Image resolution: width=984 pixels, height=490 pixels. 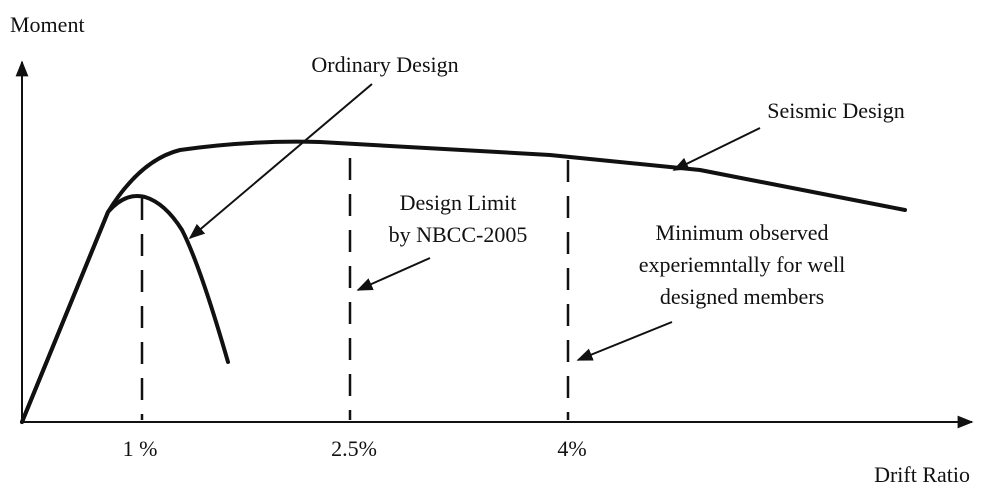 I want to click on y-axis-label: Moment, so click(x=47, y=24).